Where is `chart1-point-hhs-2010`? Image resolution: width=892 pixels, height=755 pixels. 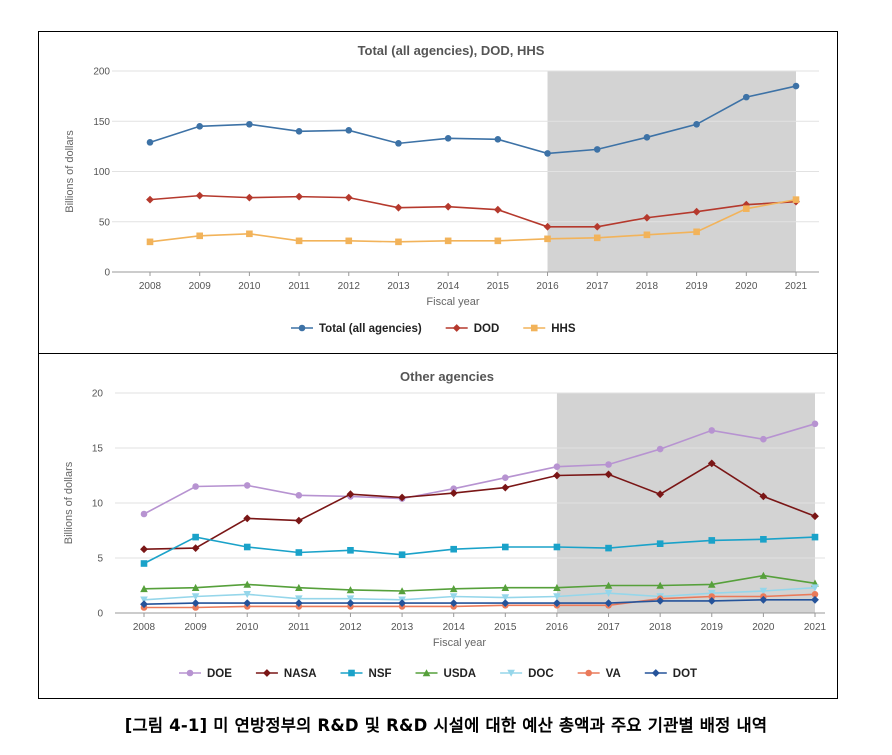
chart1-point-hhs-2010 is located at coordinates (249, 234).